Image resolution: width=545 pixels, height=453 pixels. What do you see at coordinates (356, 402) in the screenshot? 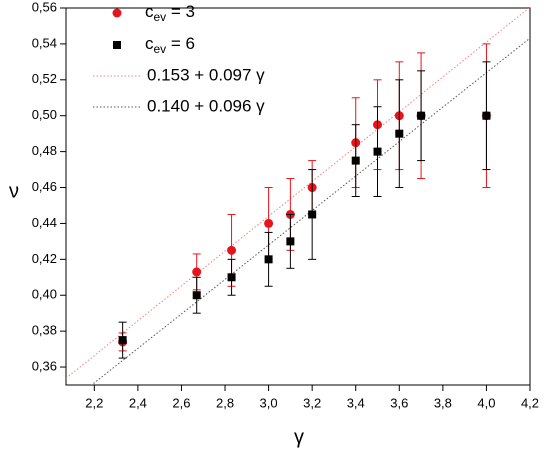
I see `x-tick-label: 3,4` at bounding box center [356, 402].